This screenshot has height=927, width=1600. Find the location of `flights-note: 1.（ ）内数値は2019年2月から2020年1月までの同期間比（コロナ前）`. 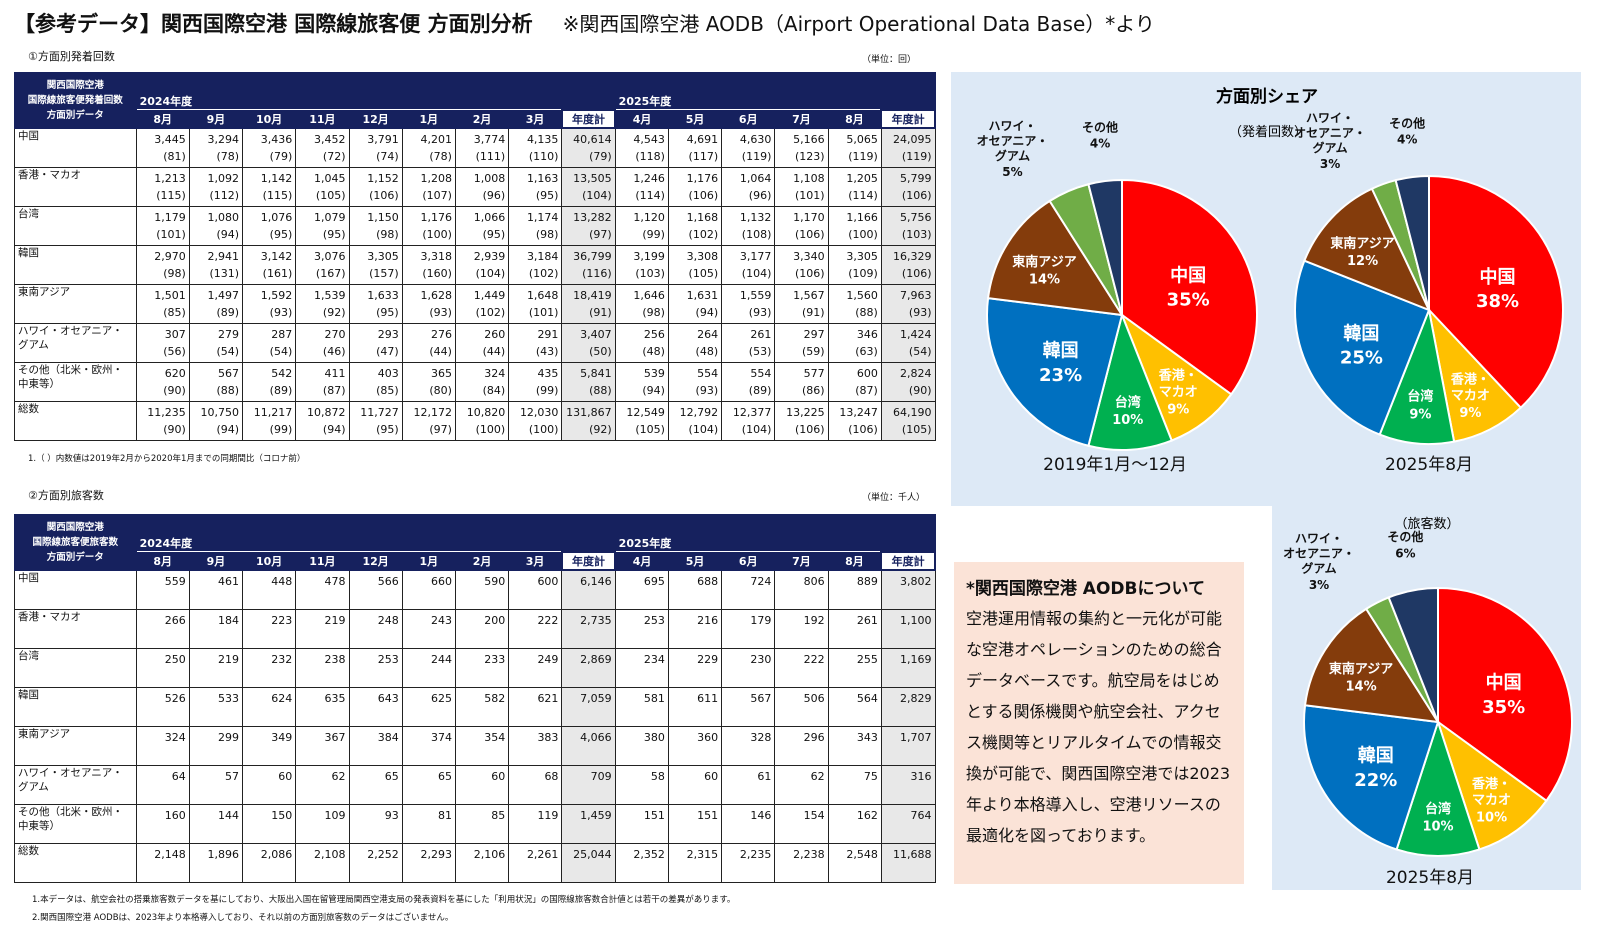

flights-note: 1.（ ）内数値は2019年2月から2020年1月までの同期間比（コロナ前） is located at coordinates (167, 459).